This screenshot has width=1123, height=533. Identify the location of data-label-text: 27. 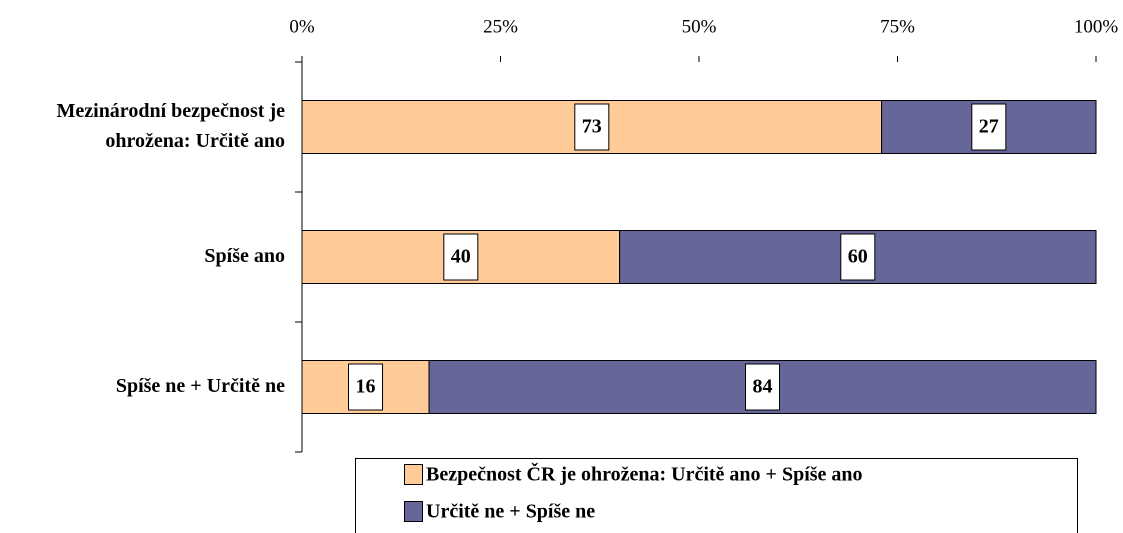
(989, 127).